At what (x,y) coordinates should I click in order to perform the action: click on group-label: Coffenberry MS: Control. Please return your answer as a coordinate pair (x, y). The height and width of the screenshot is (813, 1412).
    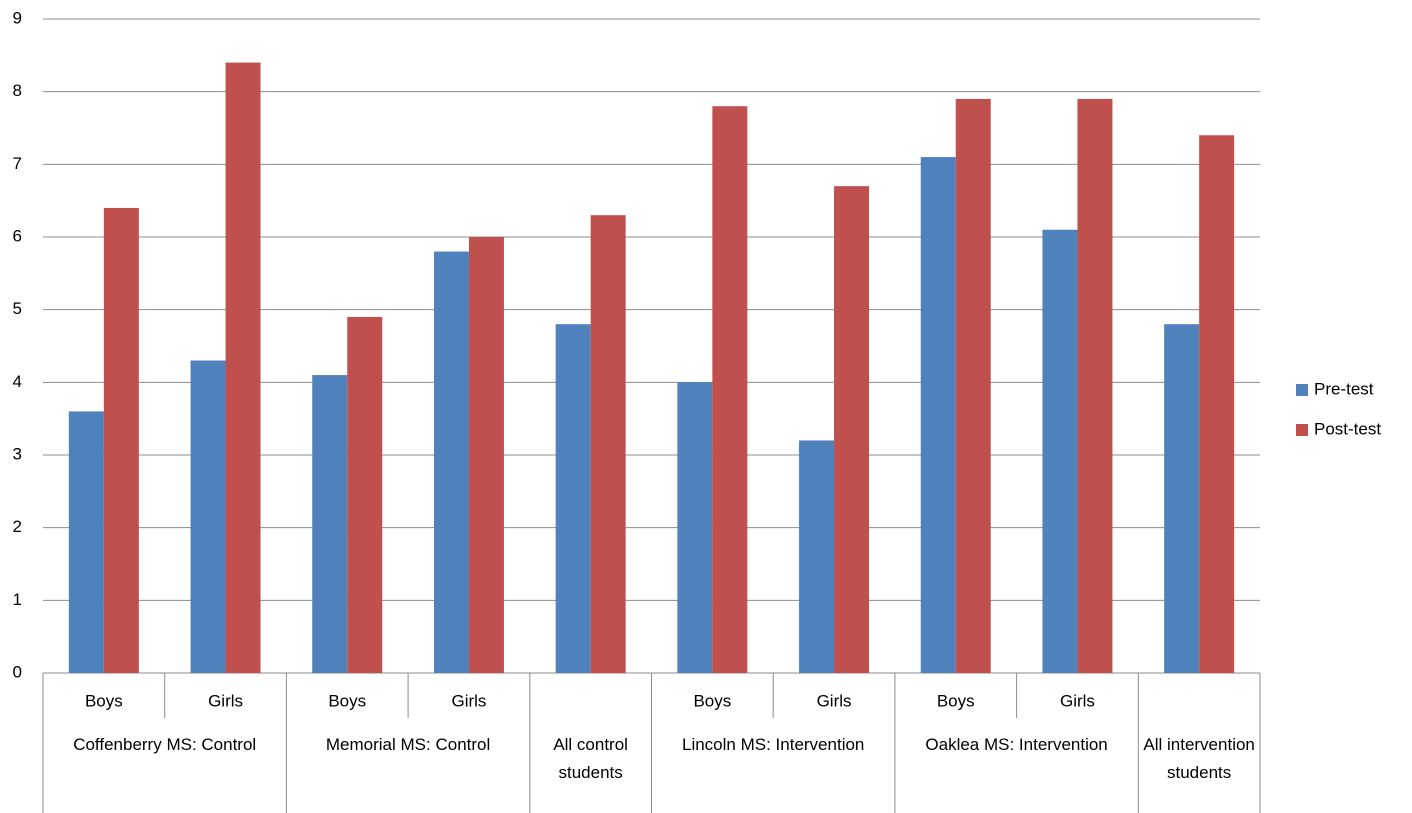
    Looking at the image, I should click on (165, 744).